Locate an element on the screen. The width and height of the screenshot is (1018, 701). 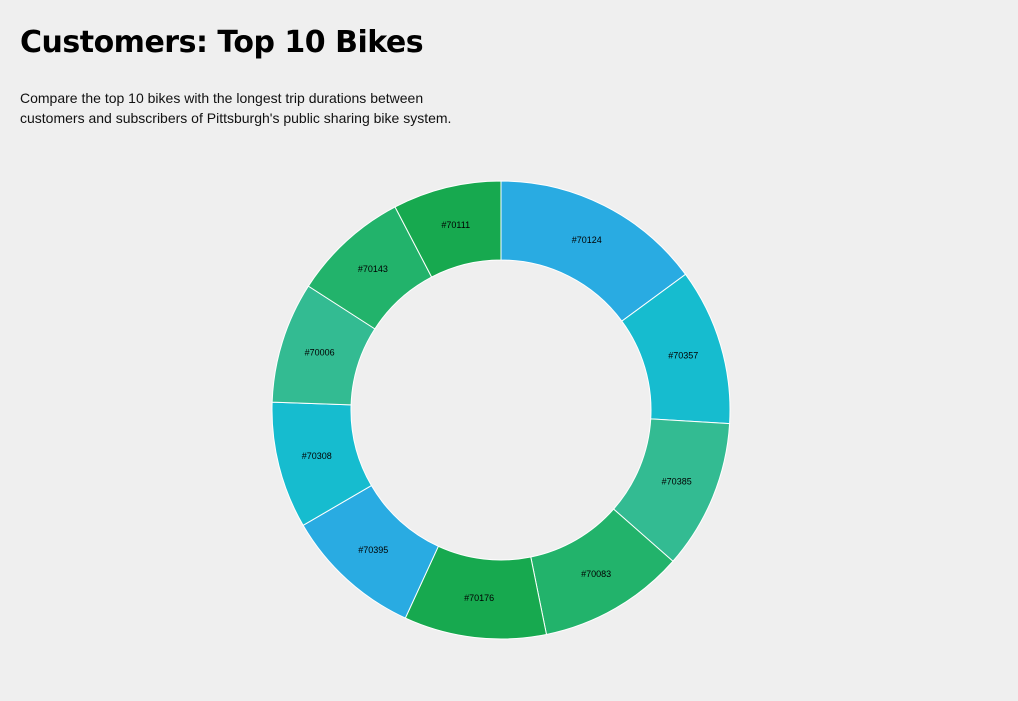
slice-label-70083: #70083 is located at coordinates (596, 574).